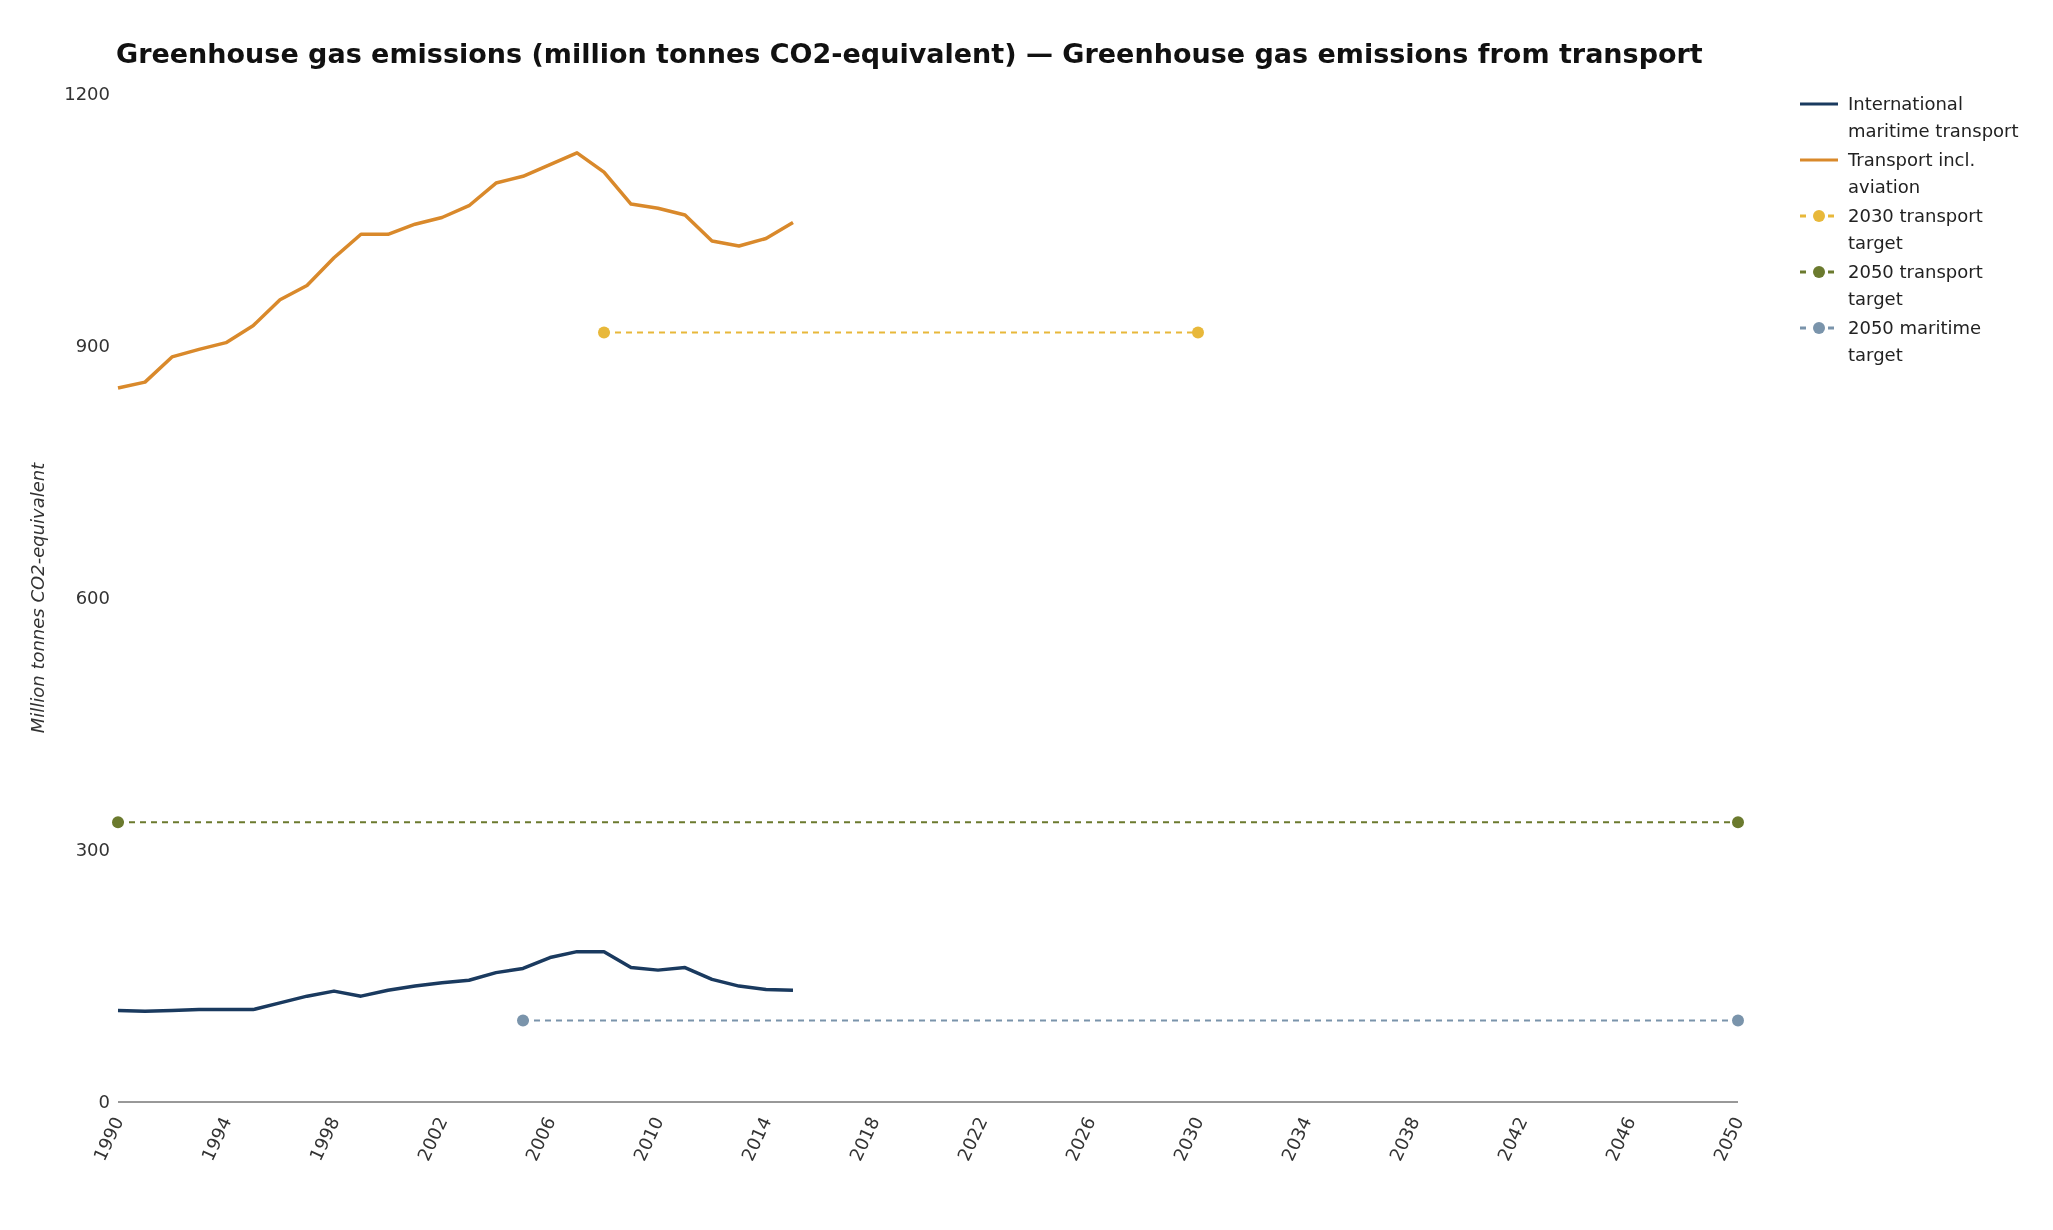 This screenshot has width=2053, height=1230. Describe the element at coordinates (104, 1102) in the screenshot. I see `y-tick-label: 0` at that location.